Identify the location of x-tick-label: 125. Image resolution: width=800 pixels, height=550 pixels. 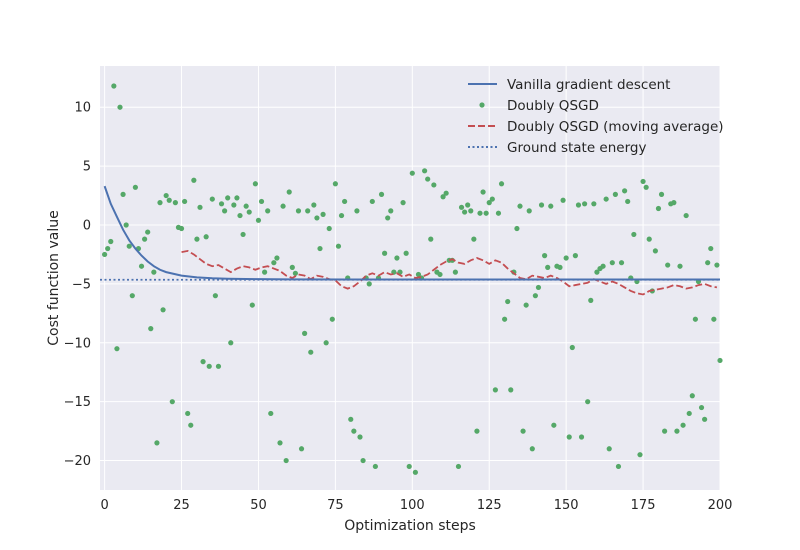
(489, 505).